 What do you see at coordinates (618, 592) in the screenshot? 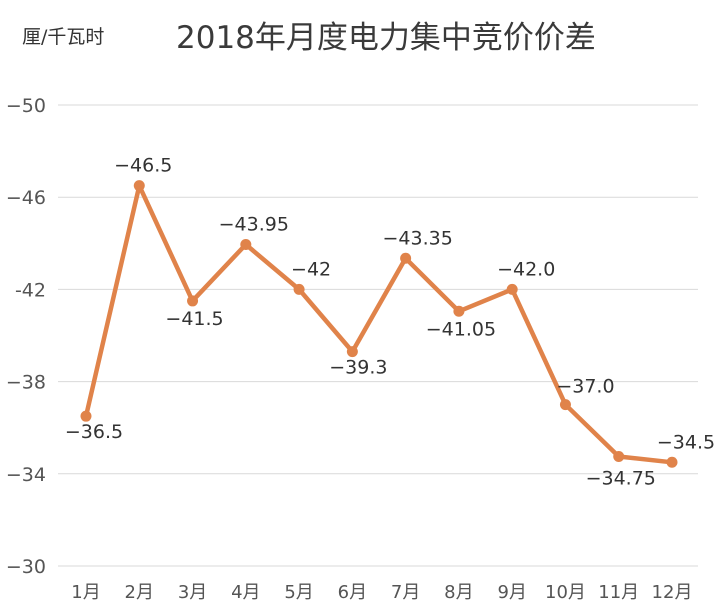
I see `x-tick-label: 11月` at bounding box center [618, 592].